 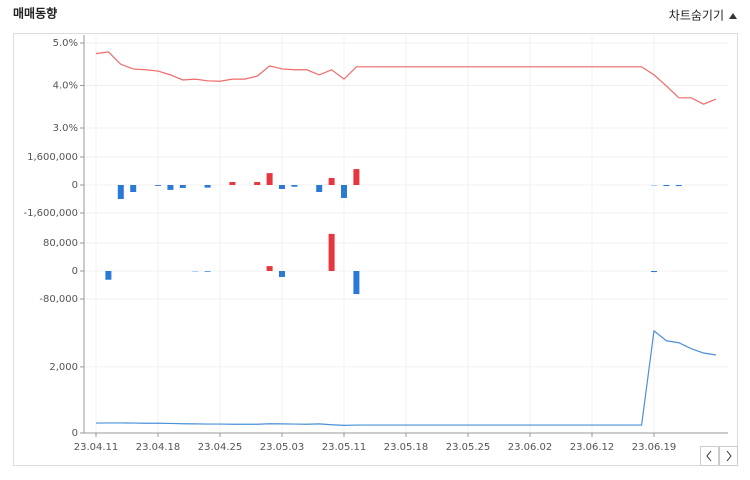 What do you see at coordinates (592, 447) in the screenshot?
I see `x-tick-label: 23.06.12` at bounding box center [592, 447].